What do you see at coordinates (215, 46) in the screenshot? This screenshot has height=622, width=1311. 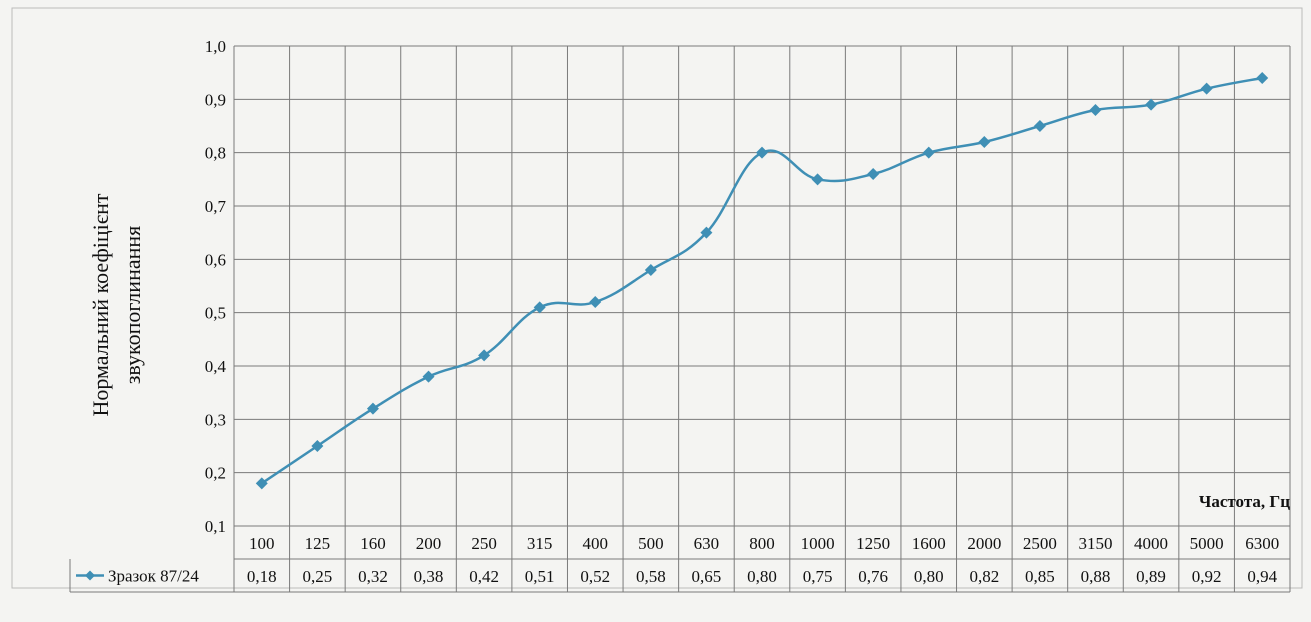 I see `y-tick-label: 1,0` at bounding box center [215, 46].